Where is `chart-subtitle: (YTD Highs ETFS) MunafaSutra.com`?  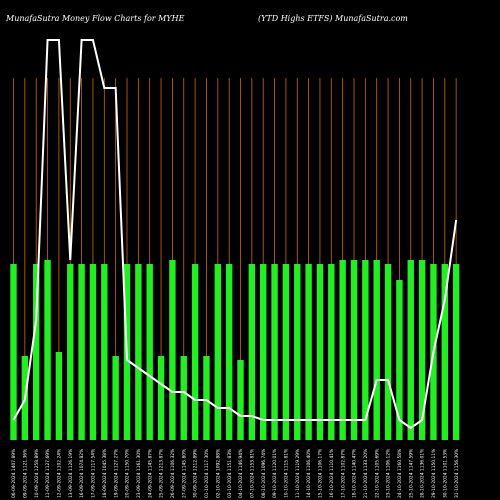 chart-subtitle: (YTD Highs ETFS) MunafaSutra.com is located at coordinates (333, 18).